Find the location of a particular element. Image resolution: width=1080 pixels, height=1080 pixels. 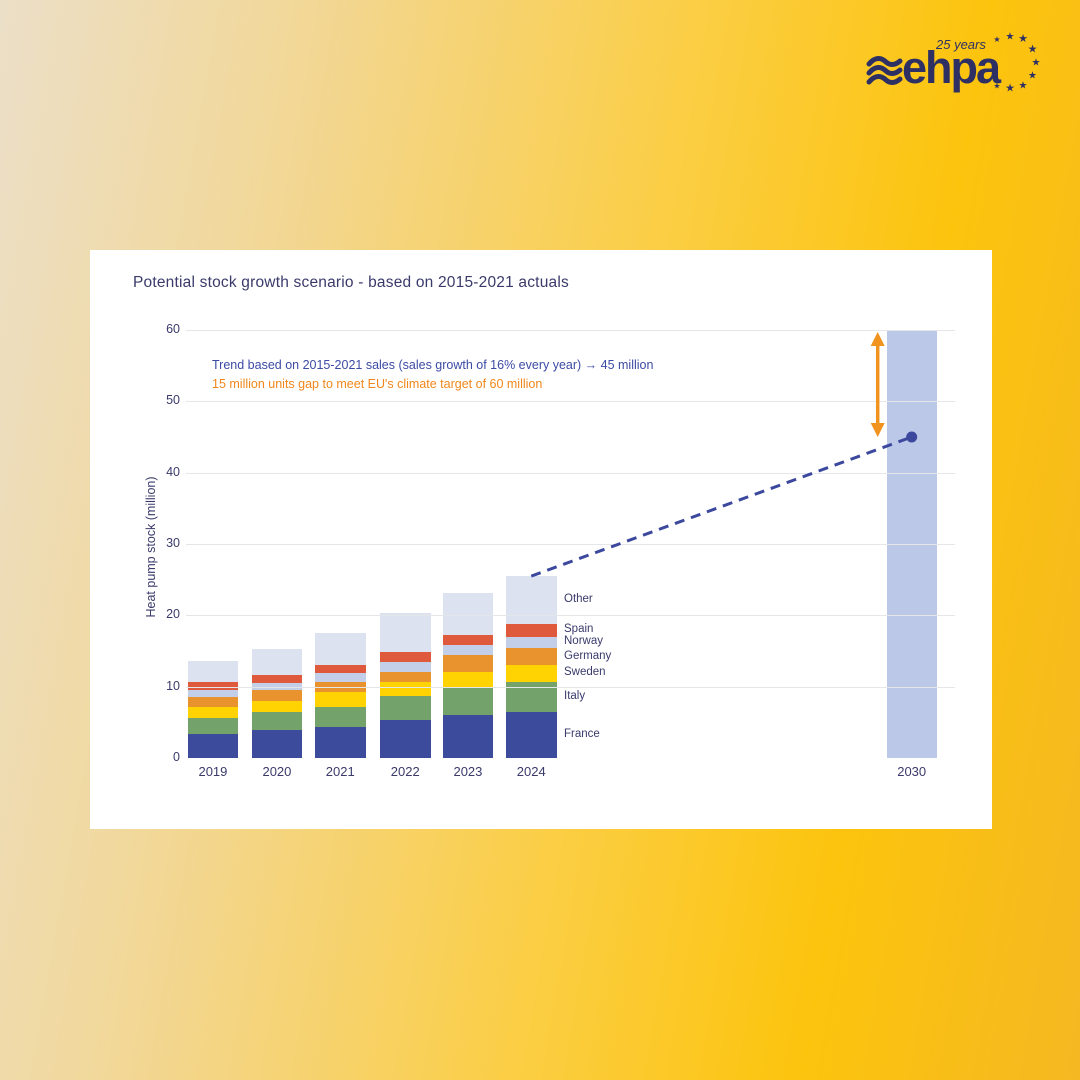

y-tick-40: 40 is located at coordinates (173, 471).